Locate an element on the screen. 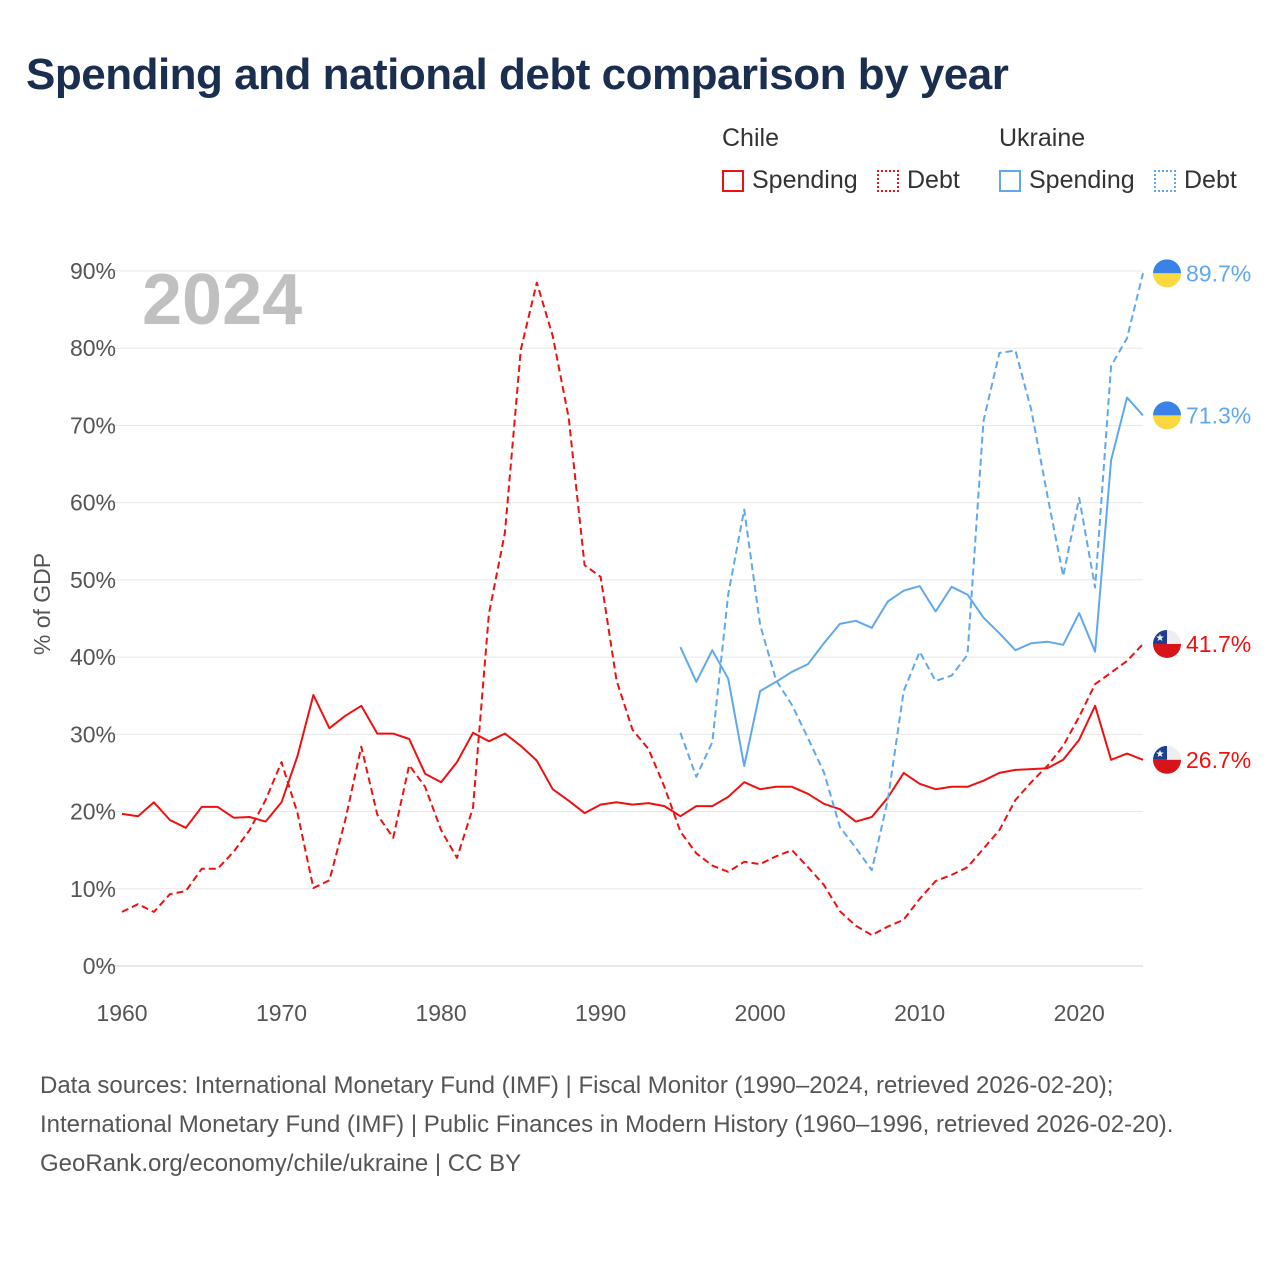 The image size is (1280, 1280). series-line-ukraine-spending is located at coordinates (911, 581).